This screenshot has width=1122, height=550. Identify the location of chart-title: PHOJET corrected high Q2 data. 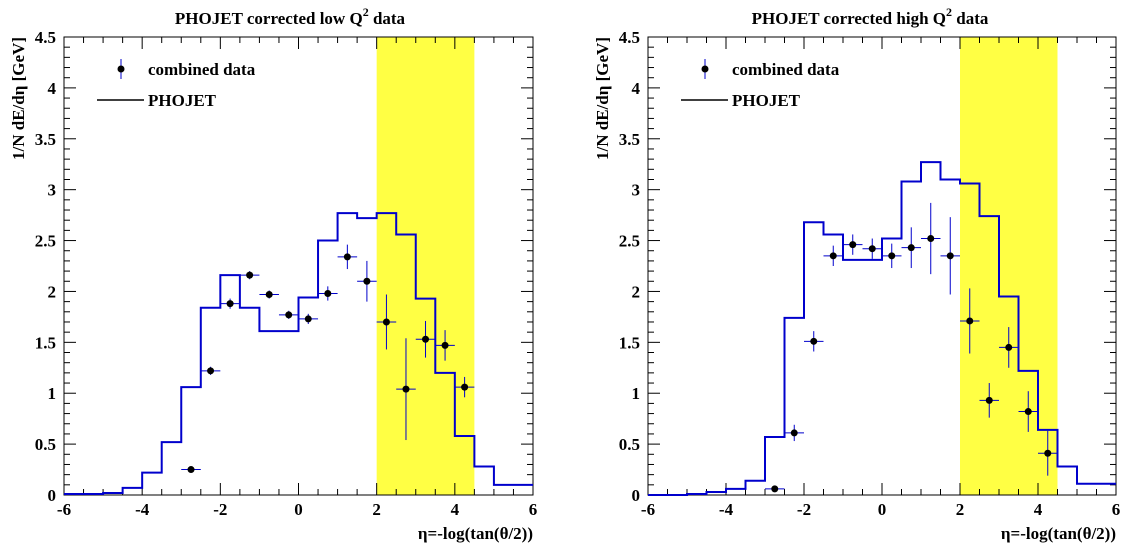
(870, 16).